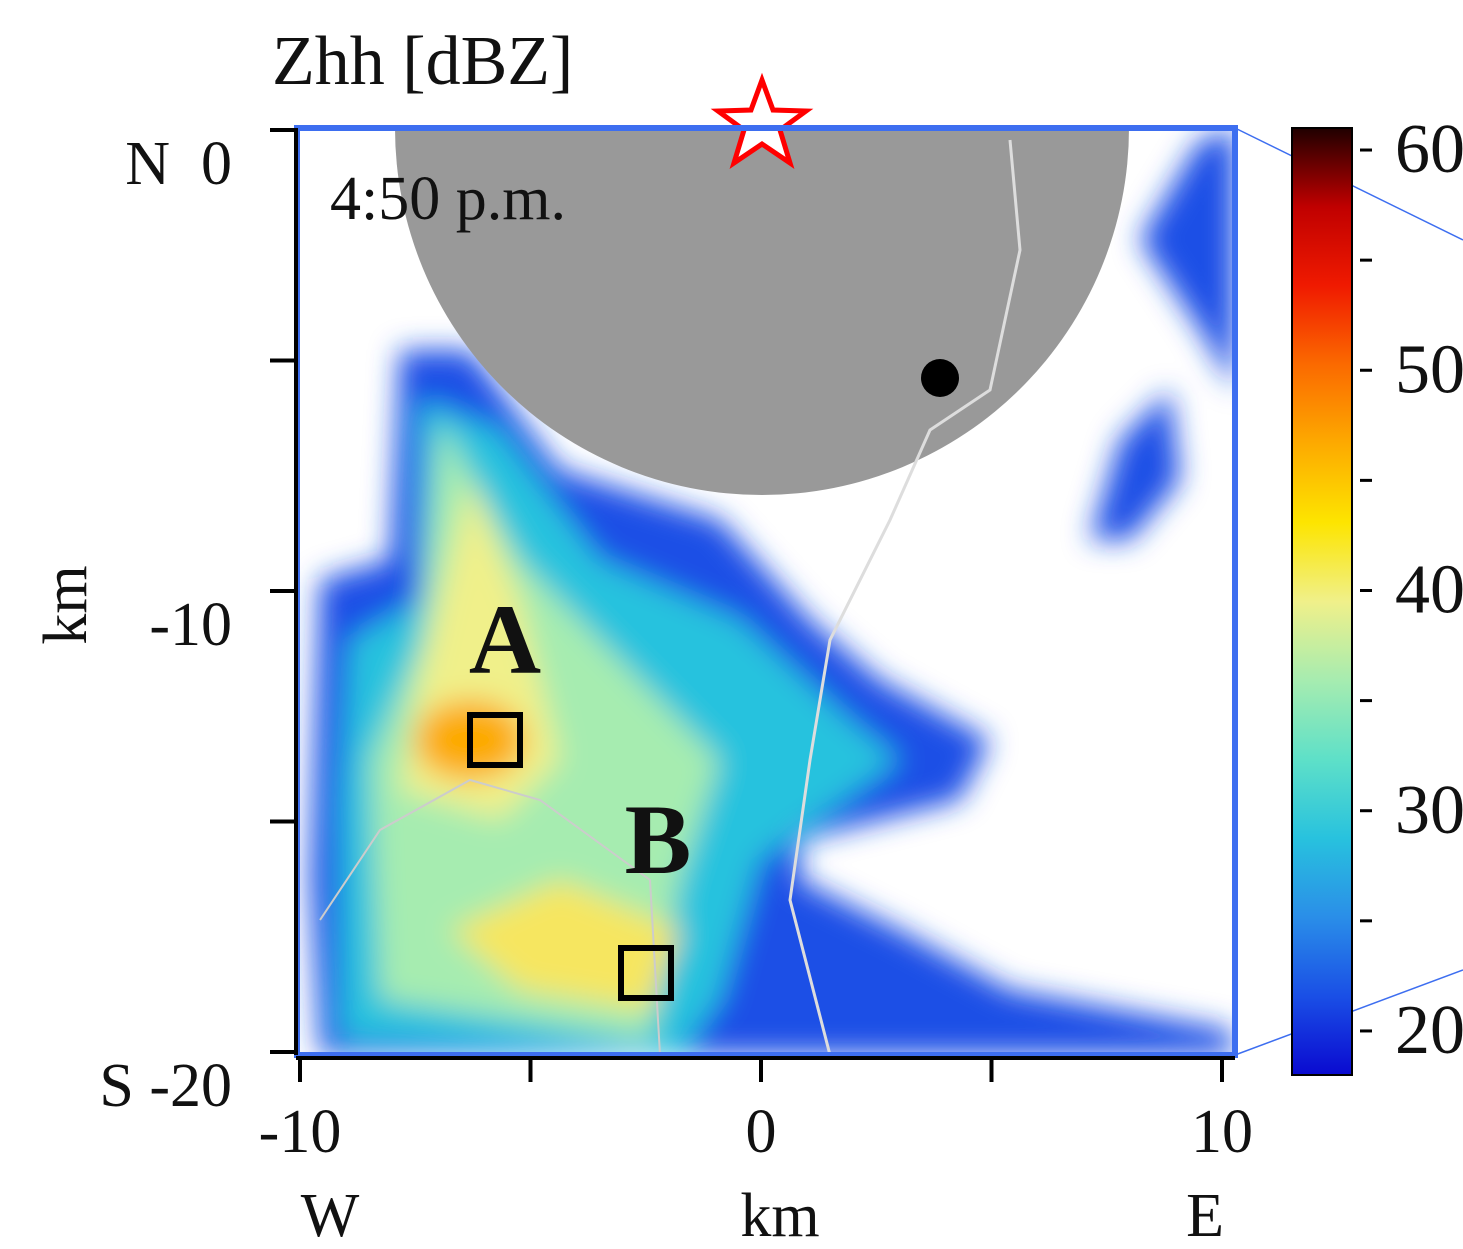 The height and width of the screenshot is (1249, 1463). Describe the element at coordinates (495, 740) in the screenshot. I see `box-a` at that location.